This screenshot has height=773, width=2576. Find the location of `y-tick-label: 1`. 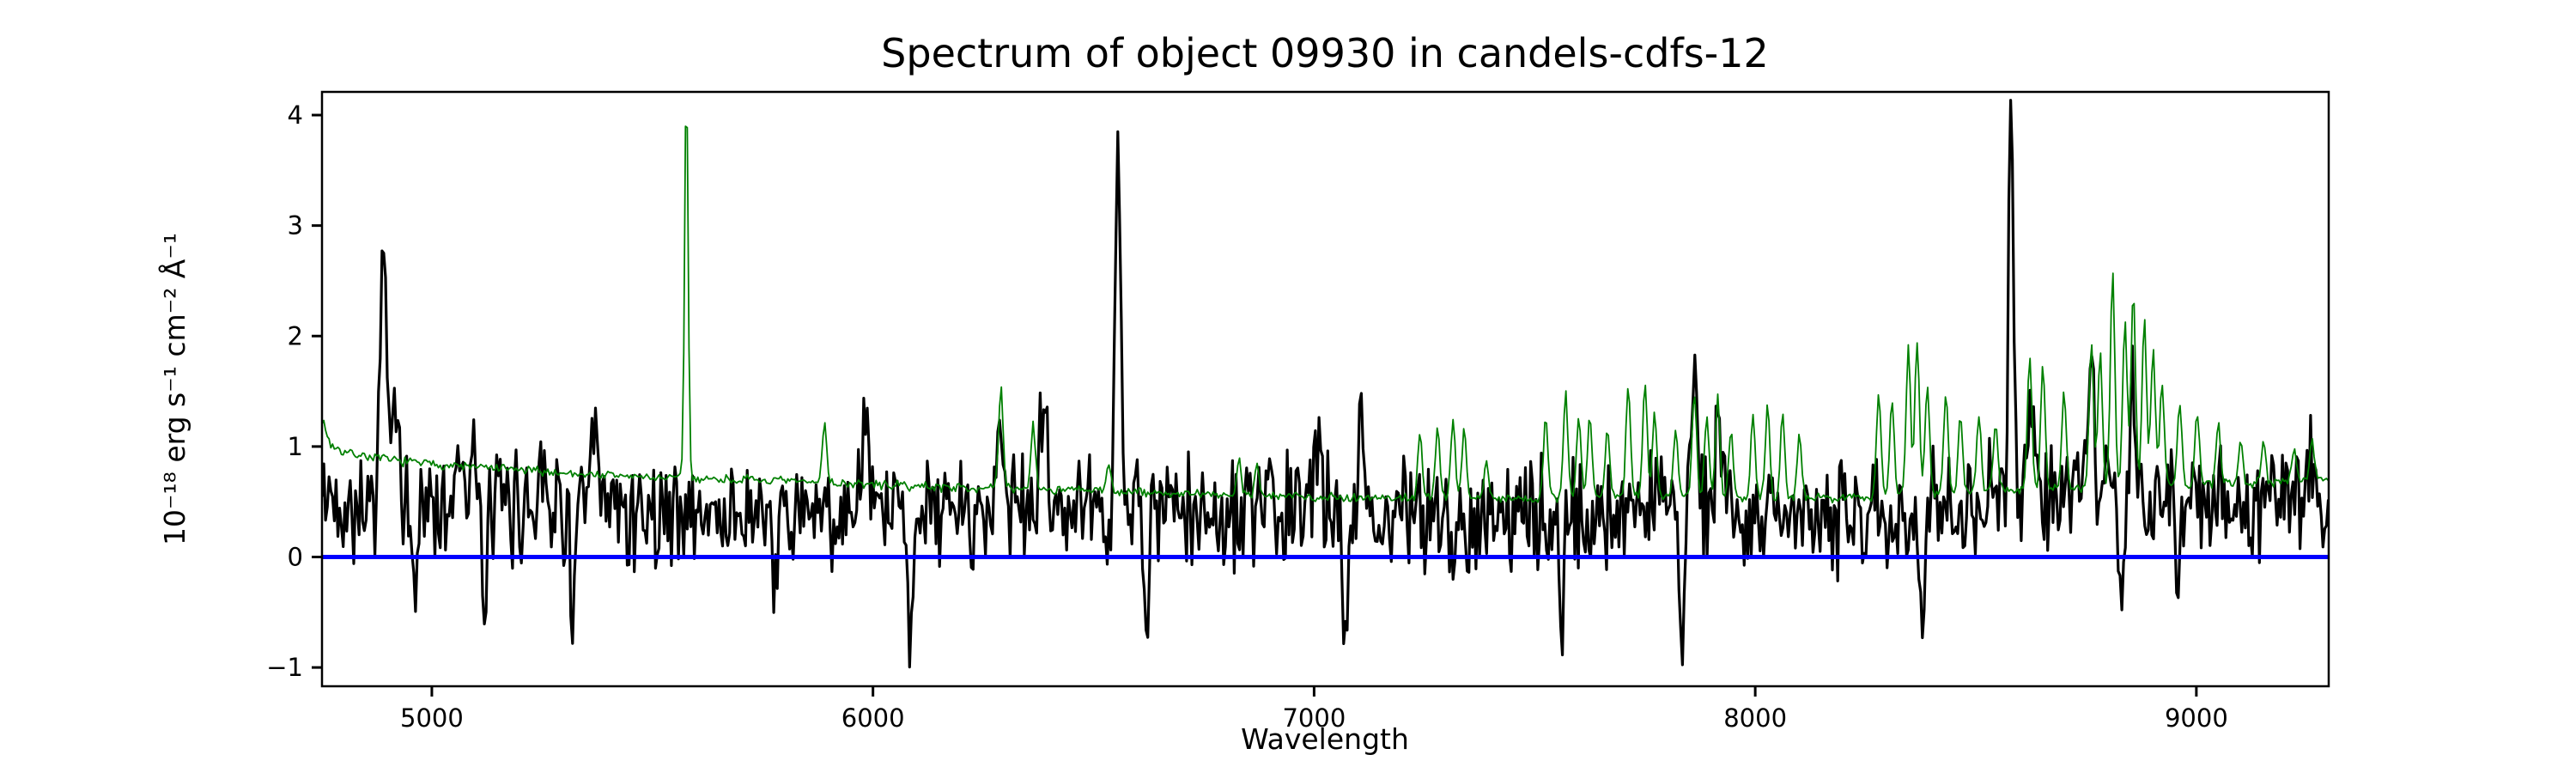

y-tick-label: 1 is located at coordinates (295, 446).